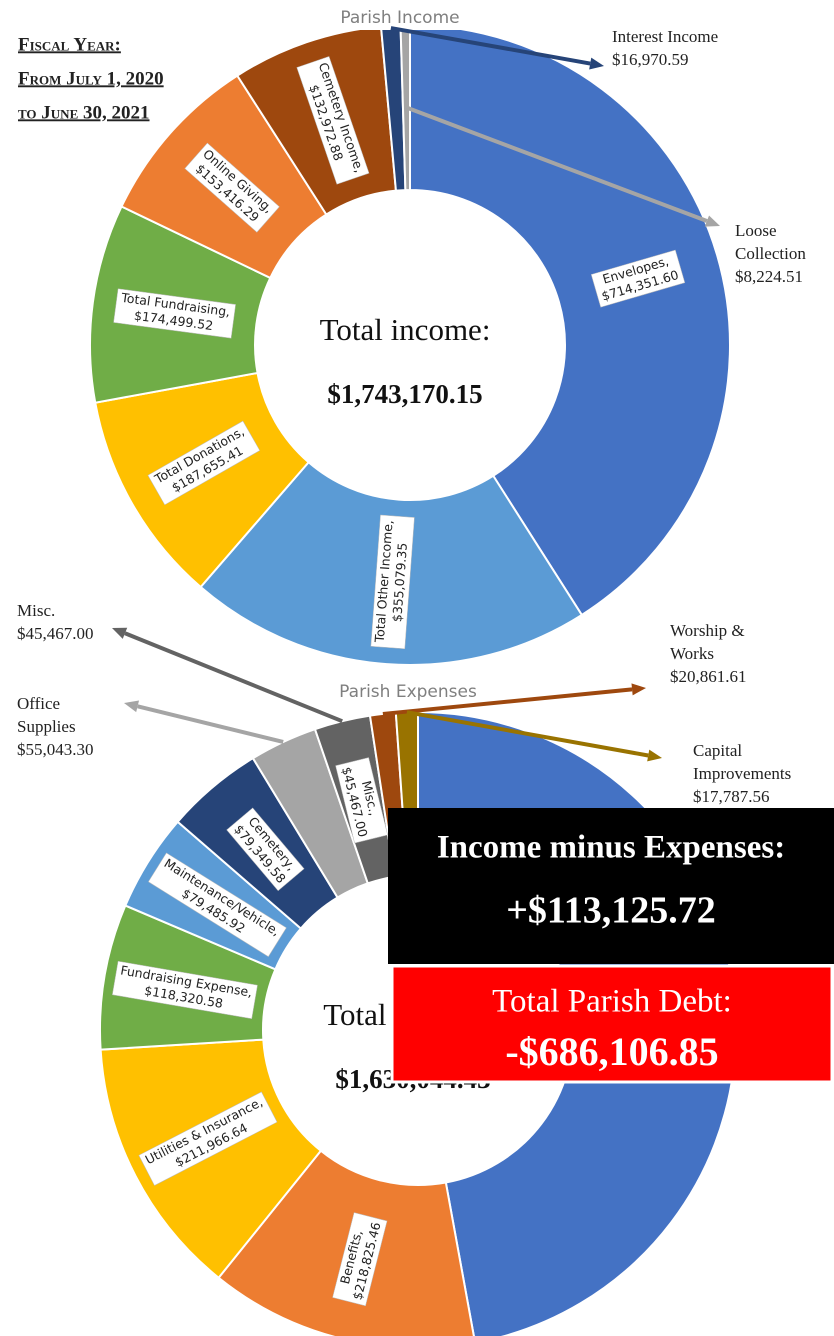 This screenshot has height=1336, width=834. Describe the element at coordinates (612, 1002) in the screenshot. I see `debt-title: Total Parish Debt:` at that location.